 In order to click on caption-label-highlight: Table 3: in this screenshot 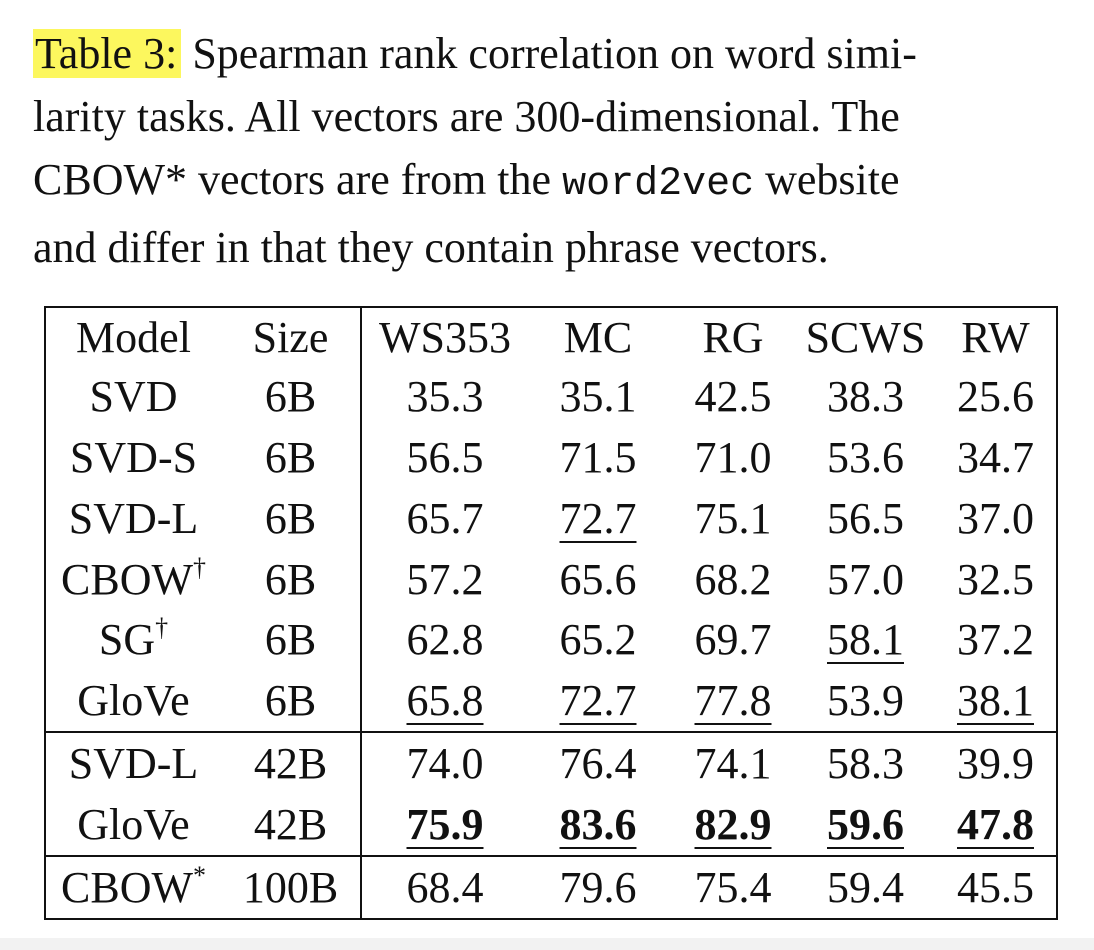, I will do `click(107, 53)`.